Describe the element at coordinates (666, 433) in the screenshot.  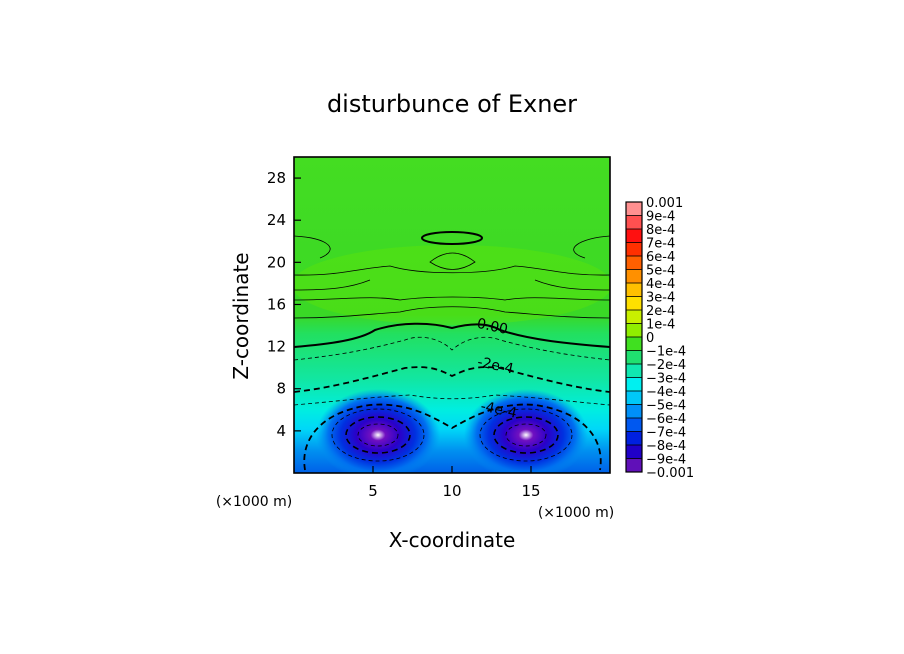
I see `colorbar-level-label: −7e-4` at that location.